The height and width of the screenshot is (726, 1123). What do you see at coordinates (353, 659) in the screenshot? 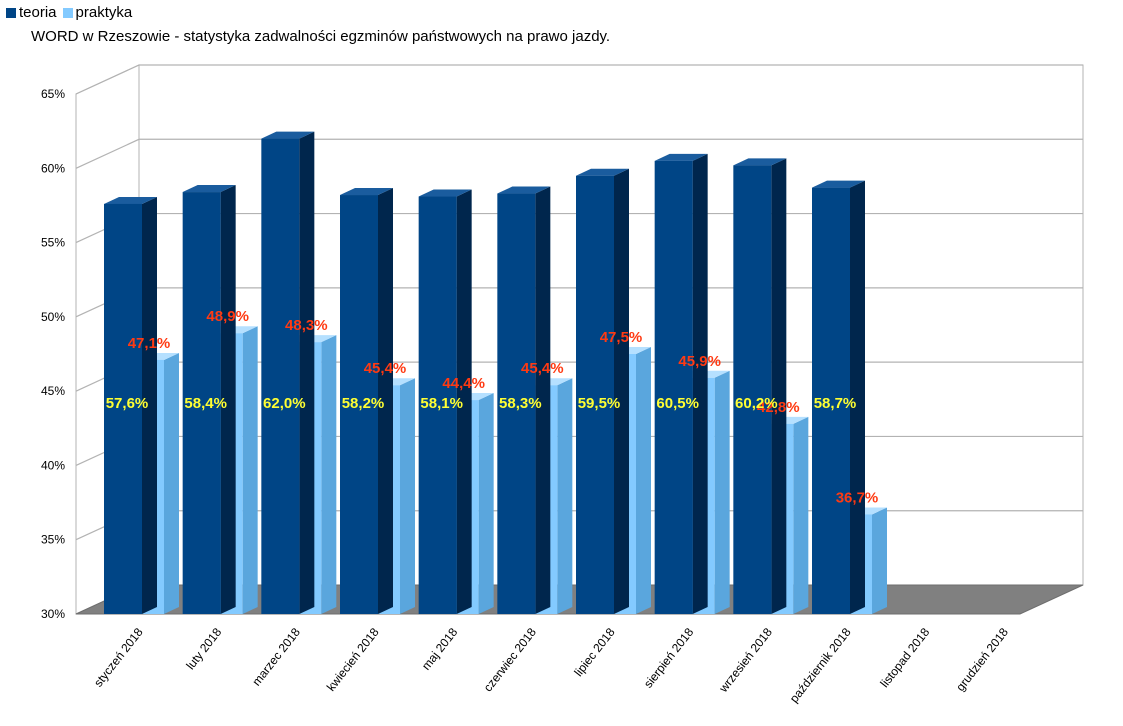
I see `x-tick-label: kwiecień 2018` at bounding box center [353, 659].